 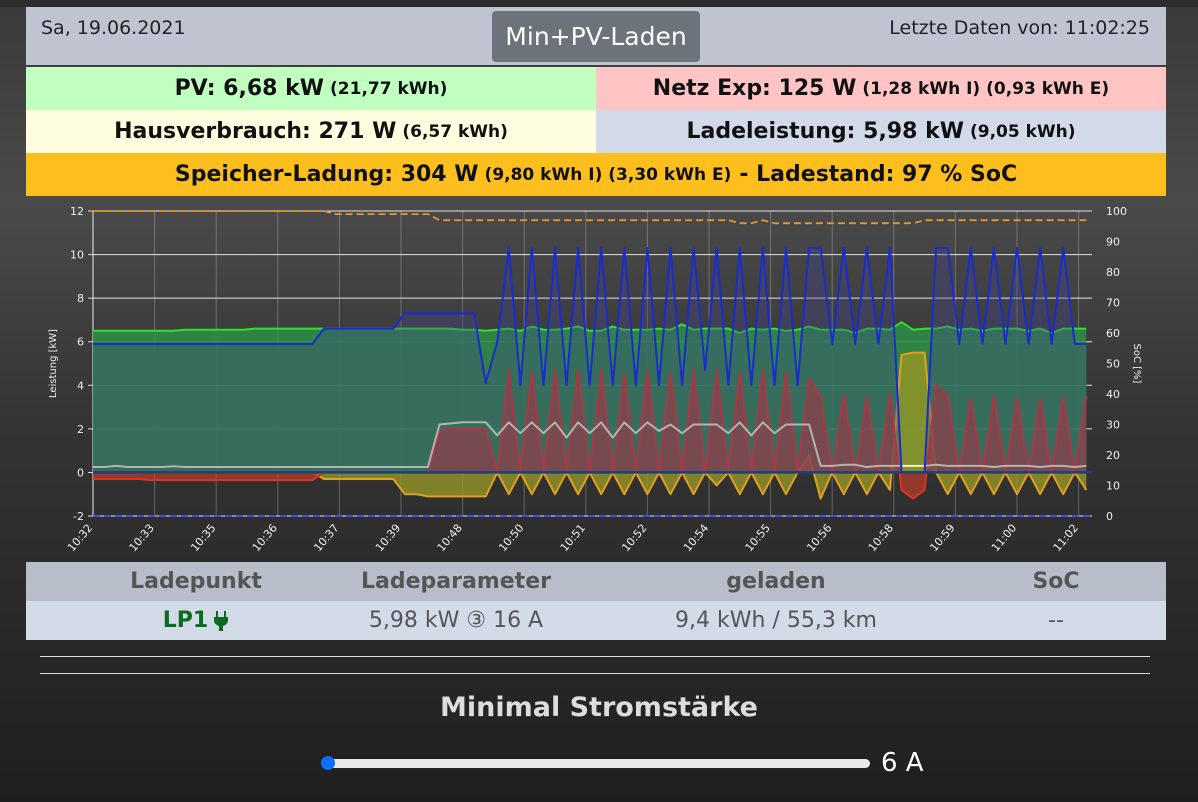 What do you see at coordinates (1113, 486) in the screenshot?
I see `y2-tick-label: 10` at bounding box center [1113, 486].